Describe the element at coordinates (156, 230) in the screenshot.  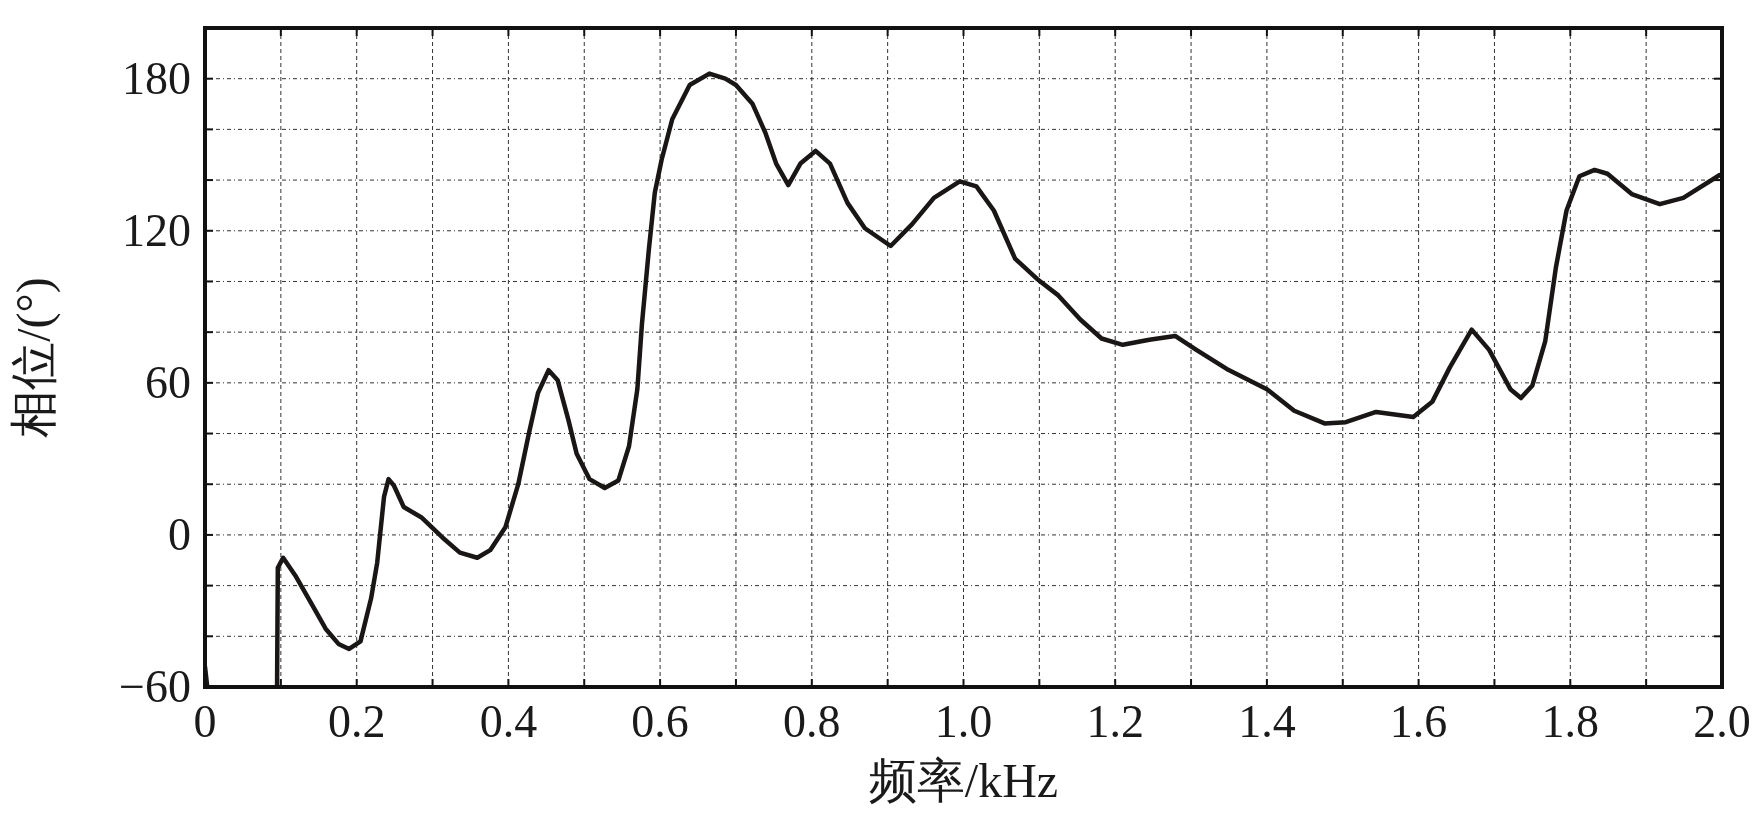
I see `y-tick-label: 120` at that location.